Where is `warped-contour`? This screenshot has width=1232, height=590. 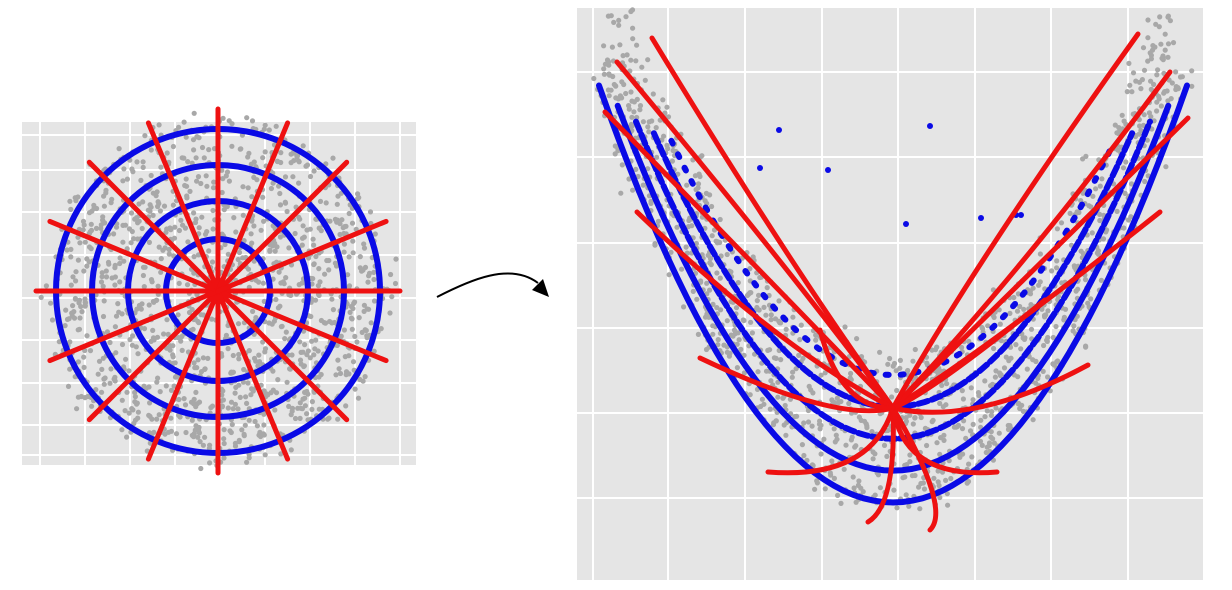 warped-contour is located at coordinates (893, 258).